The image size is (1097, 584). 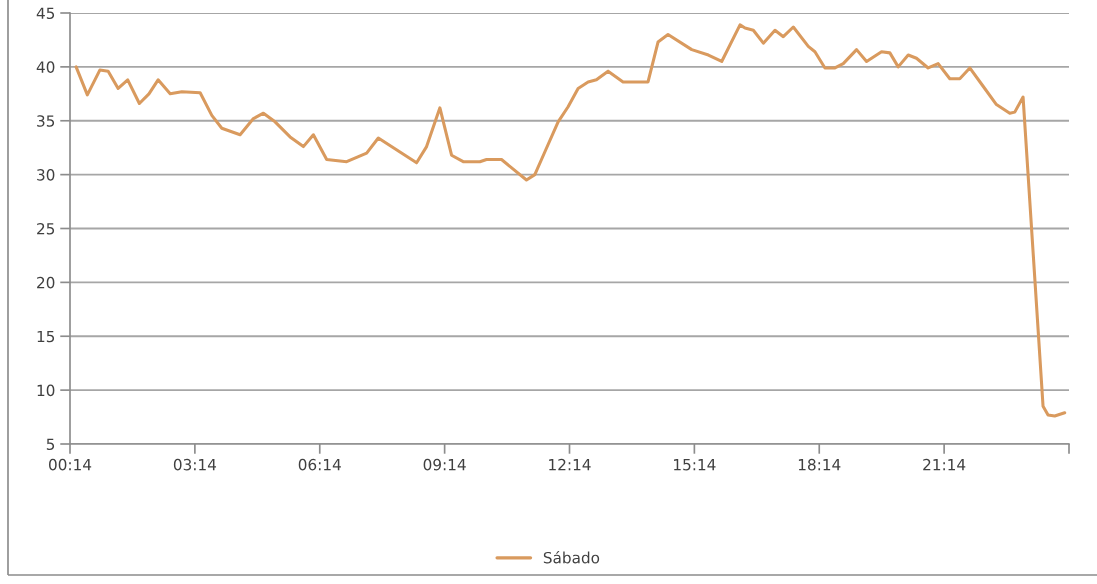 What do you see at coordinates (944, 464) in the screenshot?
I see `x-tick-label: 21:14` at bounding box center [944, 464].